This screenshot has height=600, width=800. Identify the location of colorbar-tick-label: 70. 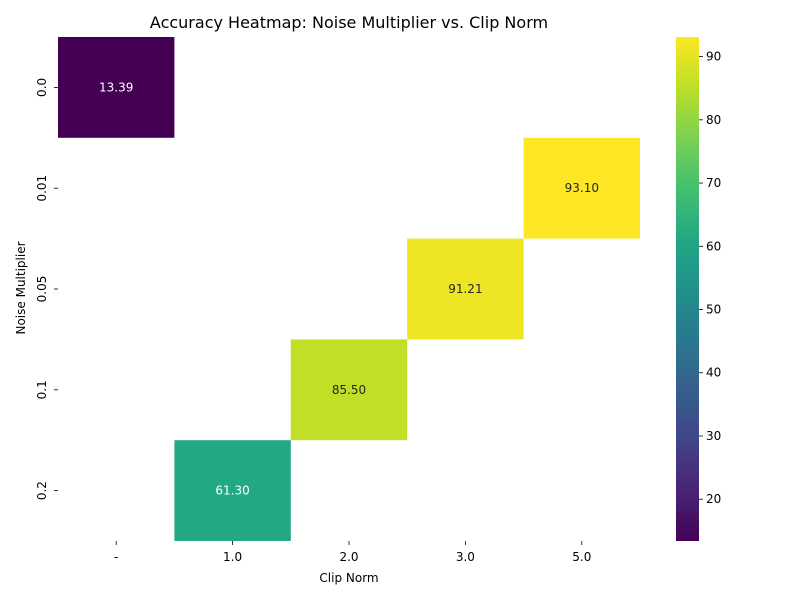
(713, 183).